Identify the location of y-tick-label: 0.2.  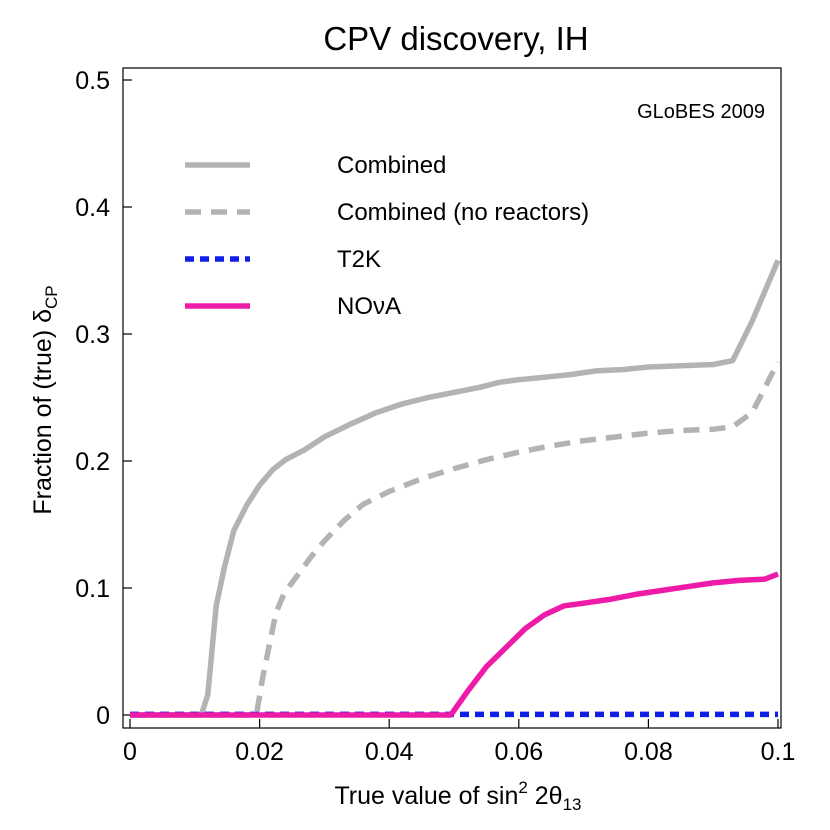
(92, 462).